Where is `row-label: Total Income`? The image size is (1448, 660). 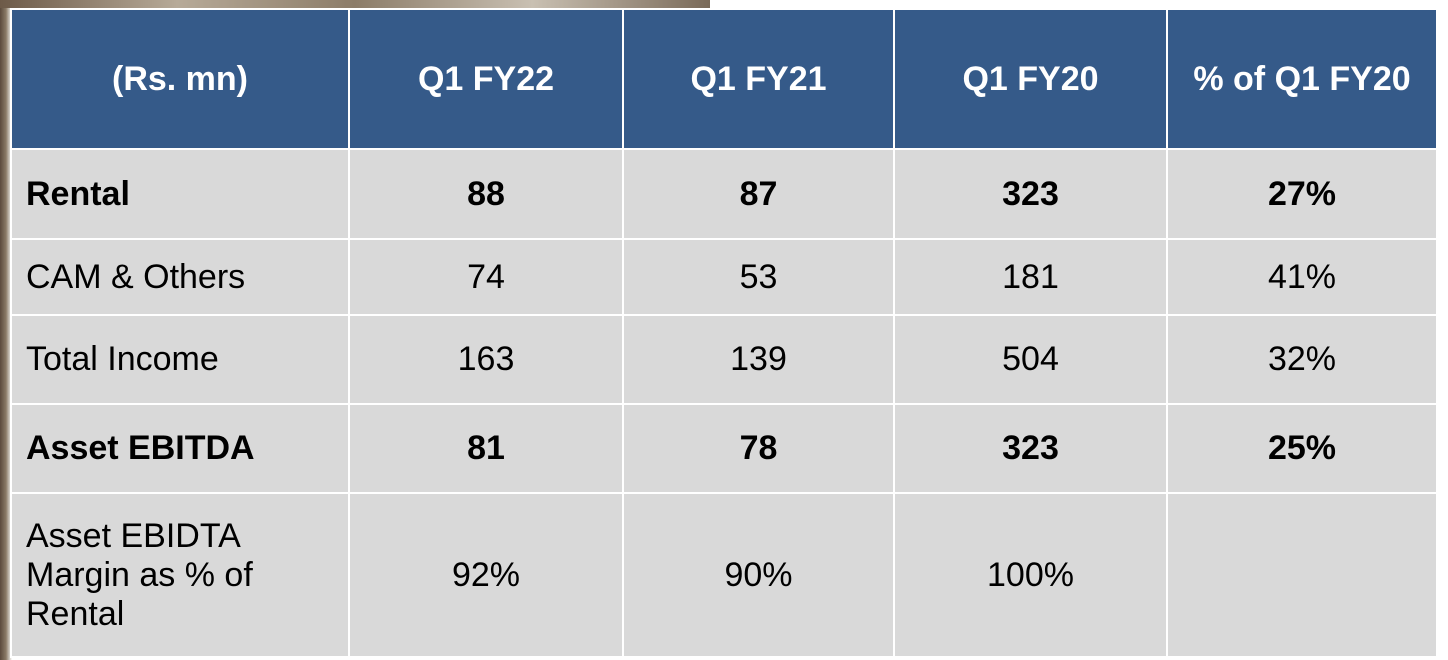
row-label: Total Income is located at coordinates (180, 359).